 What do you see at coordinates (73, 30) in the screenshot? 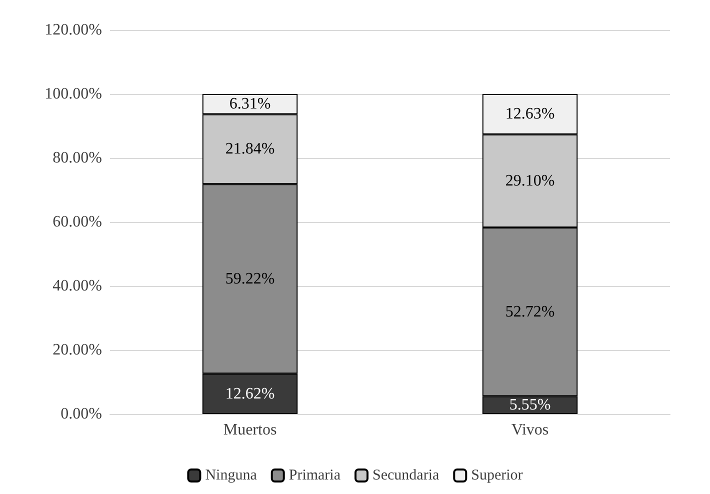
I see `y-tick-label: 120.00%` at bounding box center [73, 30].